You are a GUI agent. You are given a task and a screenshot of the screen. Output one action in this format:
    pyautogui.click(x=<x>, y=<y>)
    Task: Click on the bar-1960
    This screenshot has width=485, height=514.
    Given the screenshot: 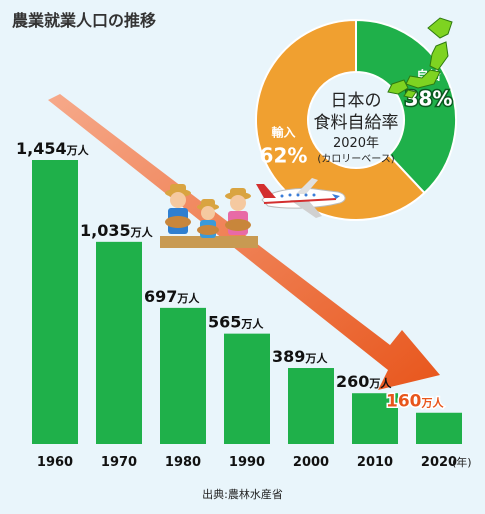 What is the action you would take?
    pyautogui.click(x=55, y=302)
    